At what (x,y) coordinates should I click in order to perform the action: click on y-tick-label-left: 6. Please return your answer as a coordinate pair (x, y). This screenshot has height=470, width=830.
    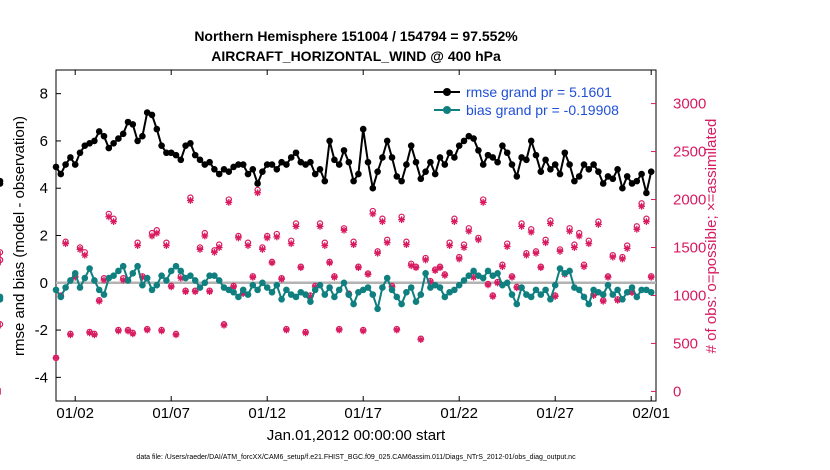
    Looking at the image, I should click on (44, 141).